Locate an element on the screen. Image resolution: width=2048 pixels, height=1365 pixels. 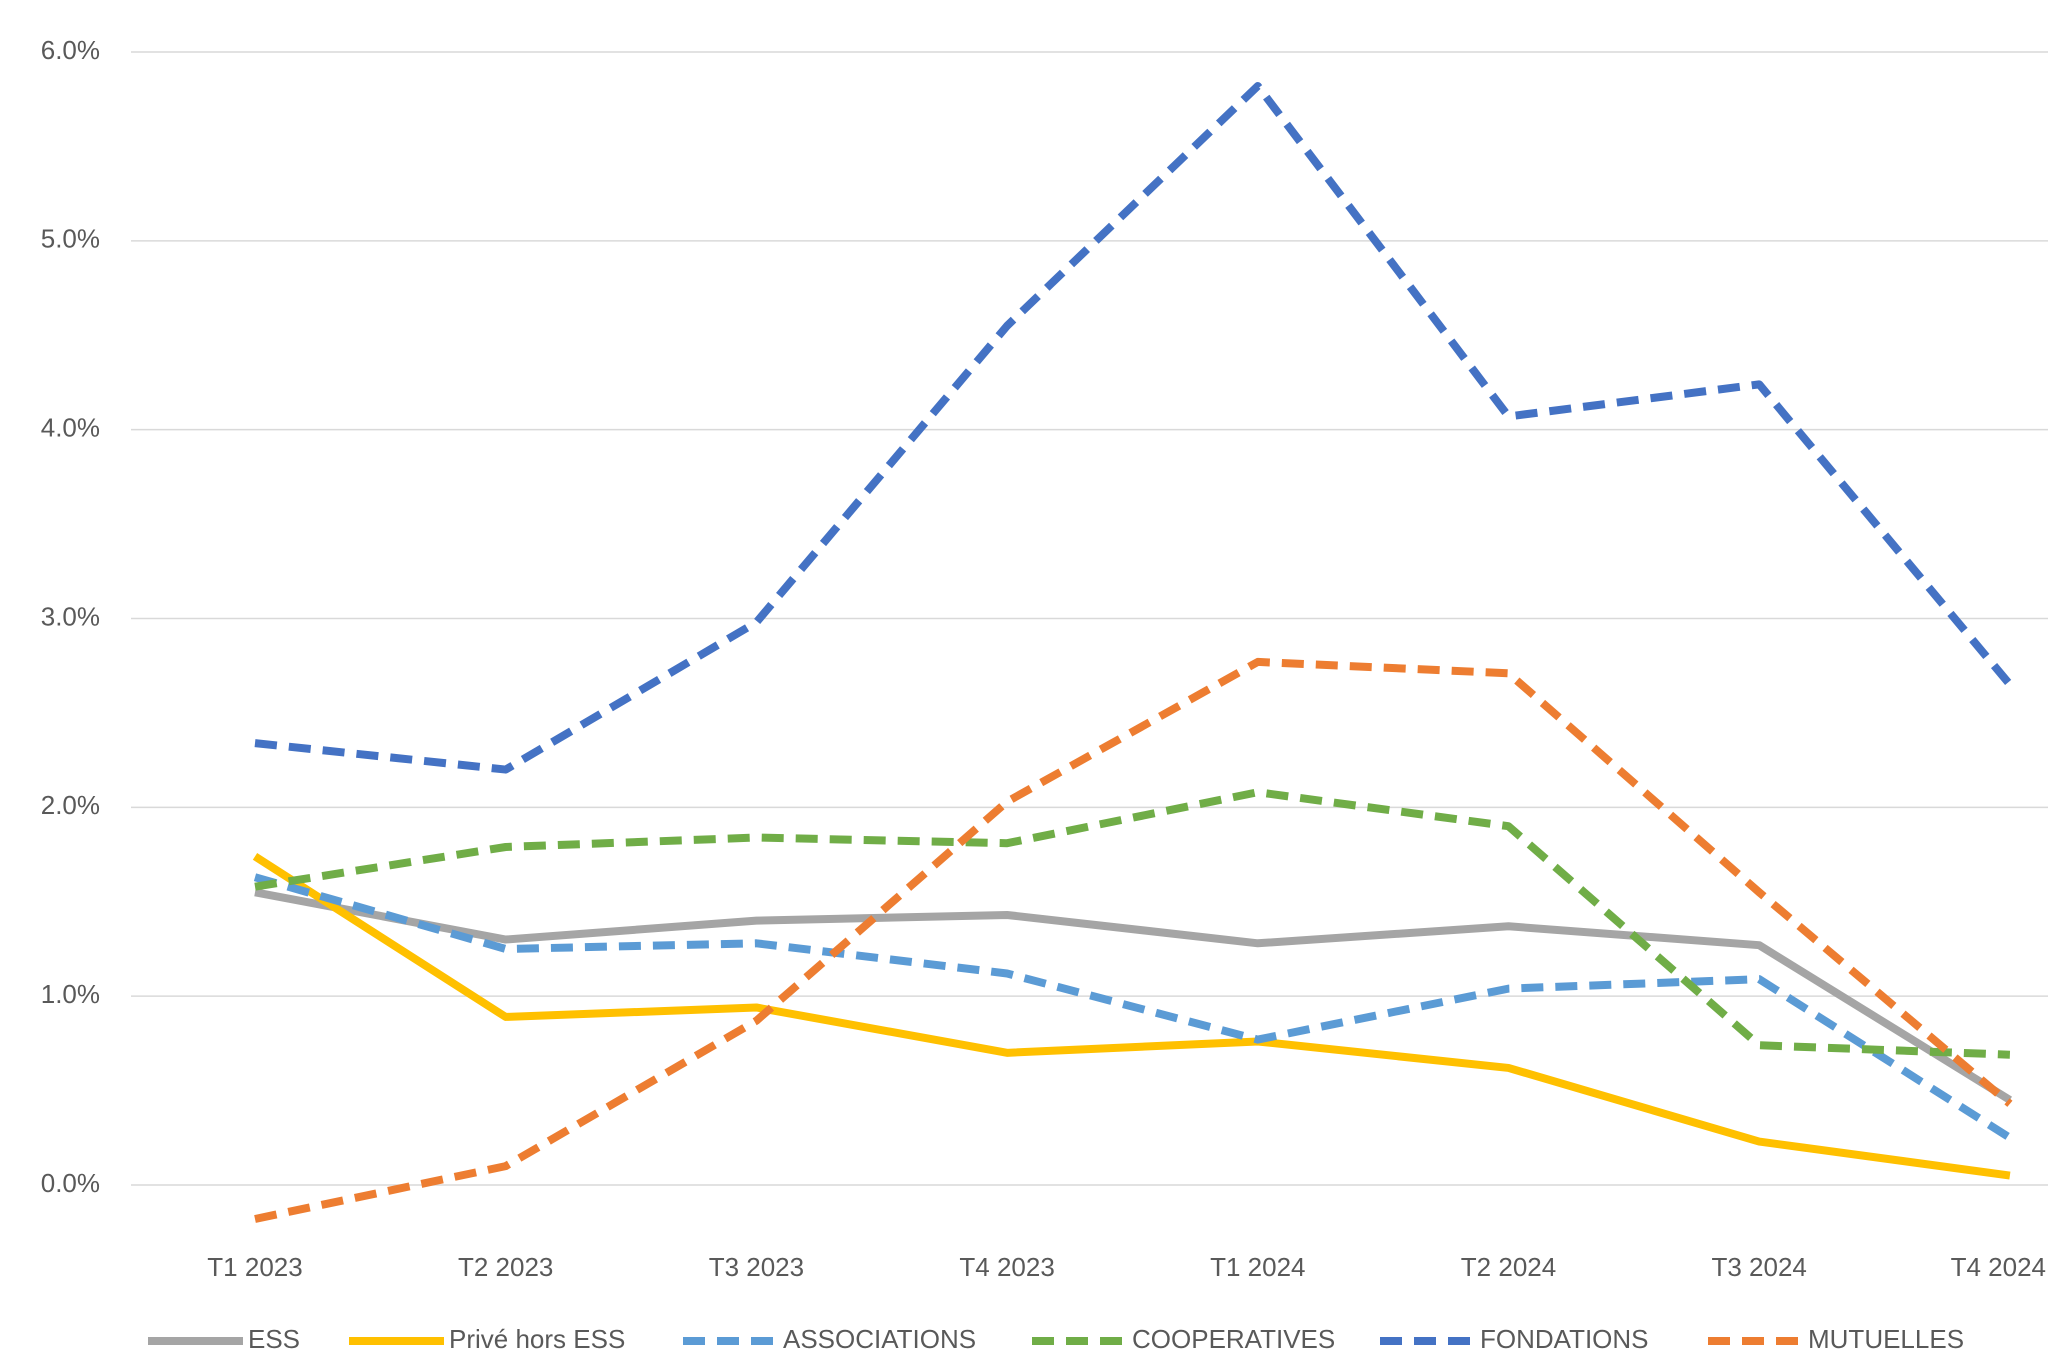
legend-label: Privé hors ESS is located at coordinates (537, 1339).